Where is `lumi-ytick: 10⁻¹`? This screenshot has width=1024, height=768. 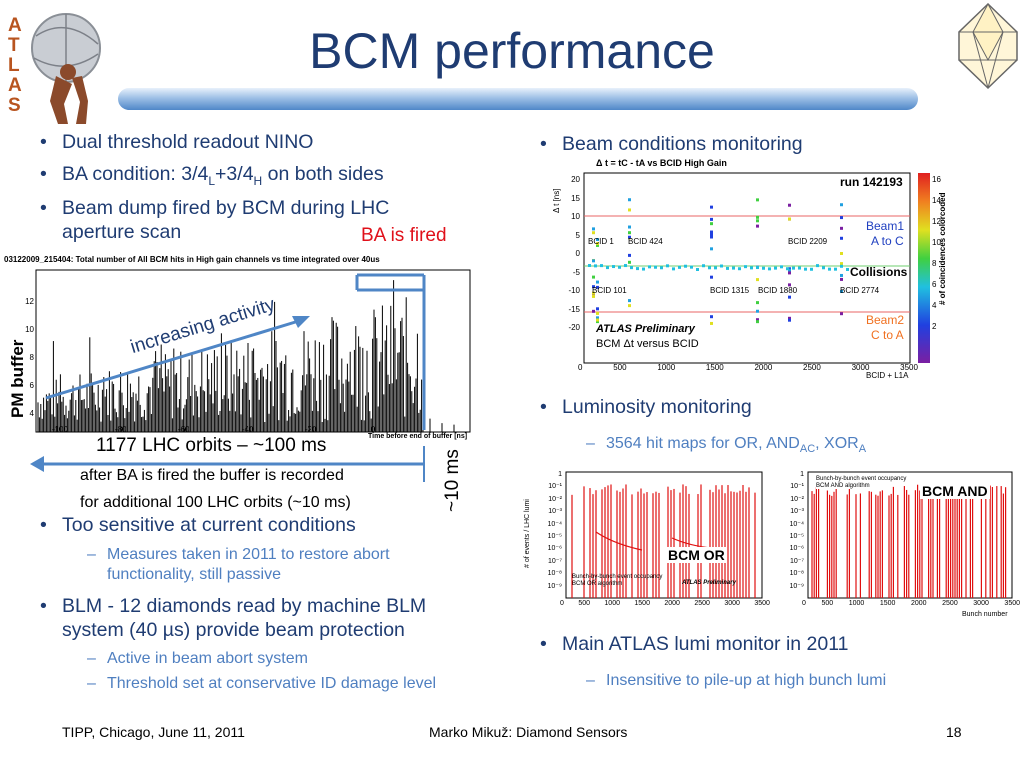
lumi-ytick: 10⁻¹ is located at coordinates (555, 487).